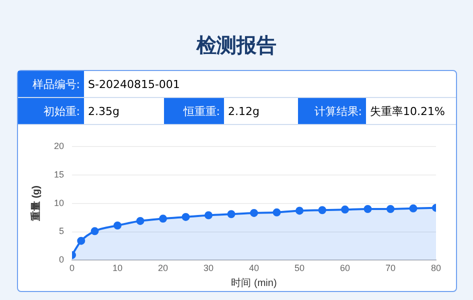 Image resolution: width=473 pixels, height=300 pixels. What do you see at coordinates (390, 268) in the screenshot?
I see `x-tick-label: 70` at bounding box center [390, 268].